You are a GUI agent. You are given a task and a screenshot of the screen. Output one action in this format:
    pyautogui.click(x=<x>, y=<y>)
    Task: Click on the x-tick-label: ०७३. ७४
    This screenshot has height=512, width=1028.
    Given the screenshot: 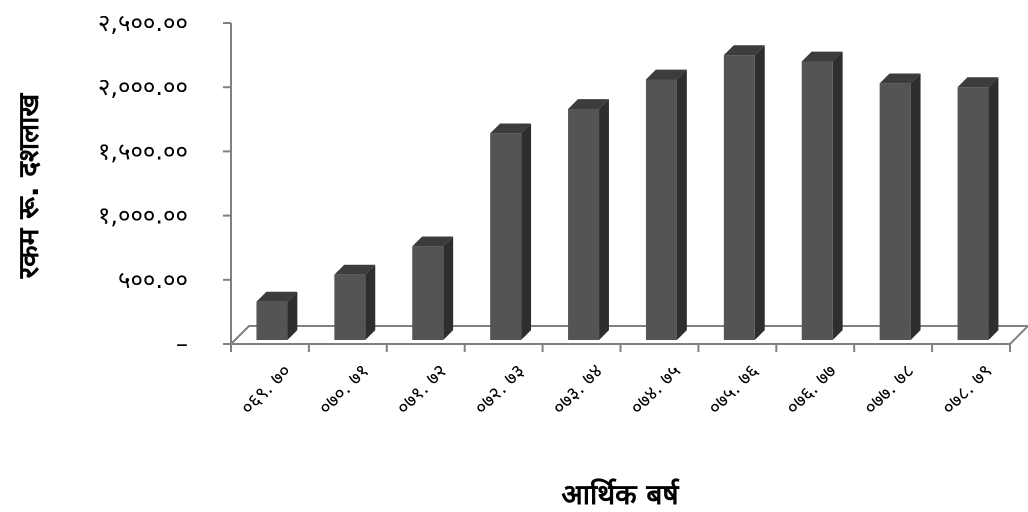 What is the action you would take?
    pyautogui.click(x=577, y=389)
    